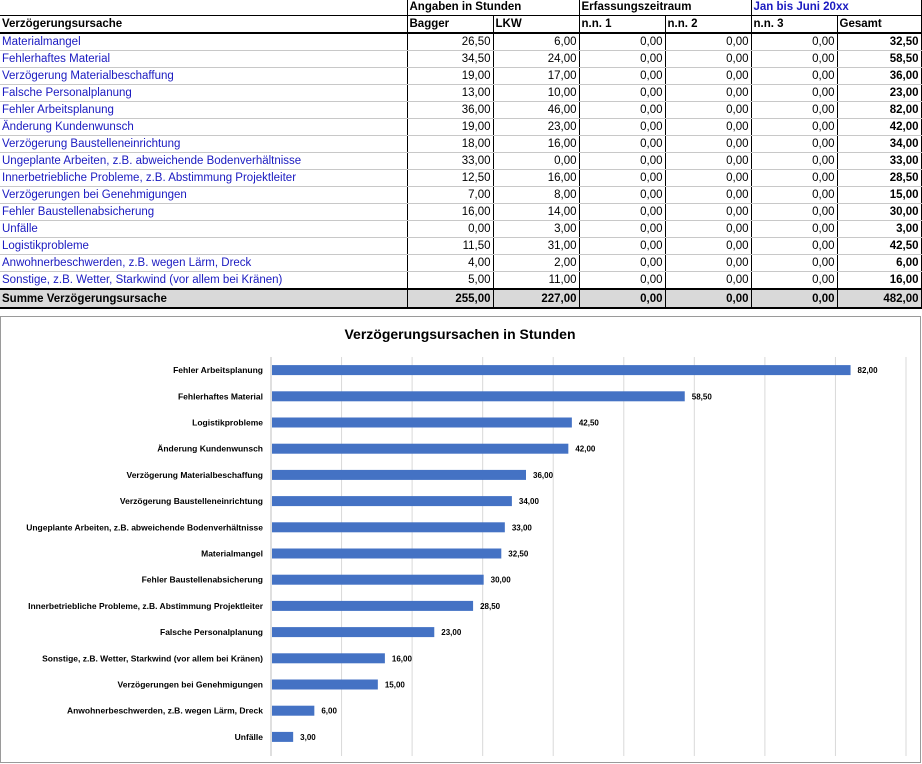 The width and height of the screenshot is (922, 764). What do you see at coordinates (204, 212) in the screenshot?
I see `cause-cell: Fehler Baustellenabsicherung` at bounding box center [204, 212].